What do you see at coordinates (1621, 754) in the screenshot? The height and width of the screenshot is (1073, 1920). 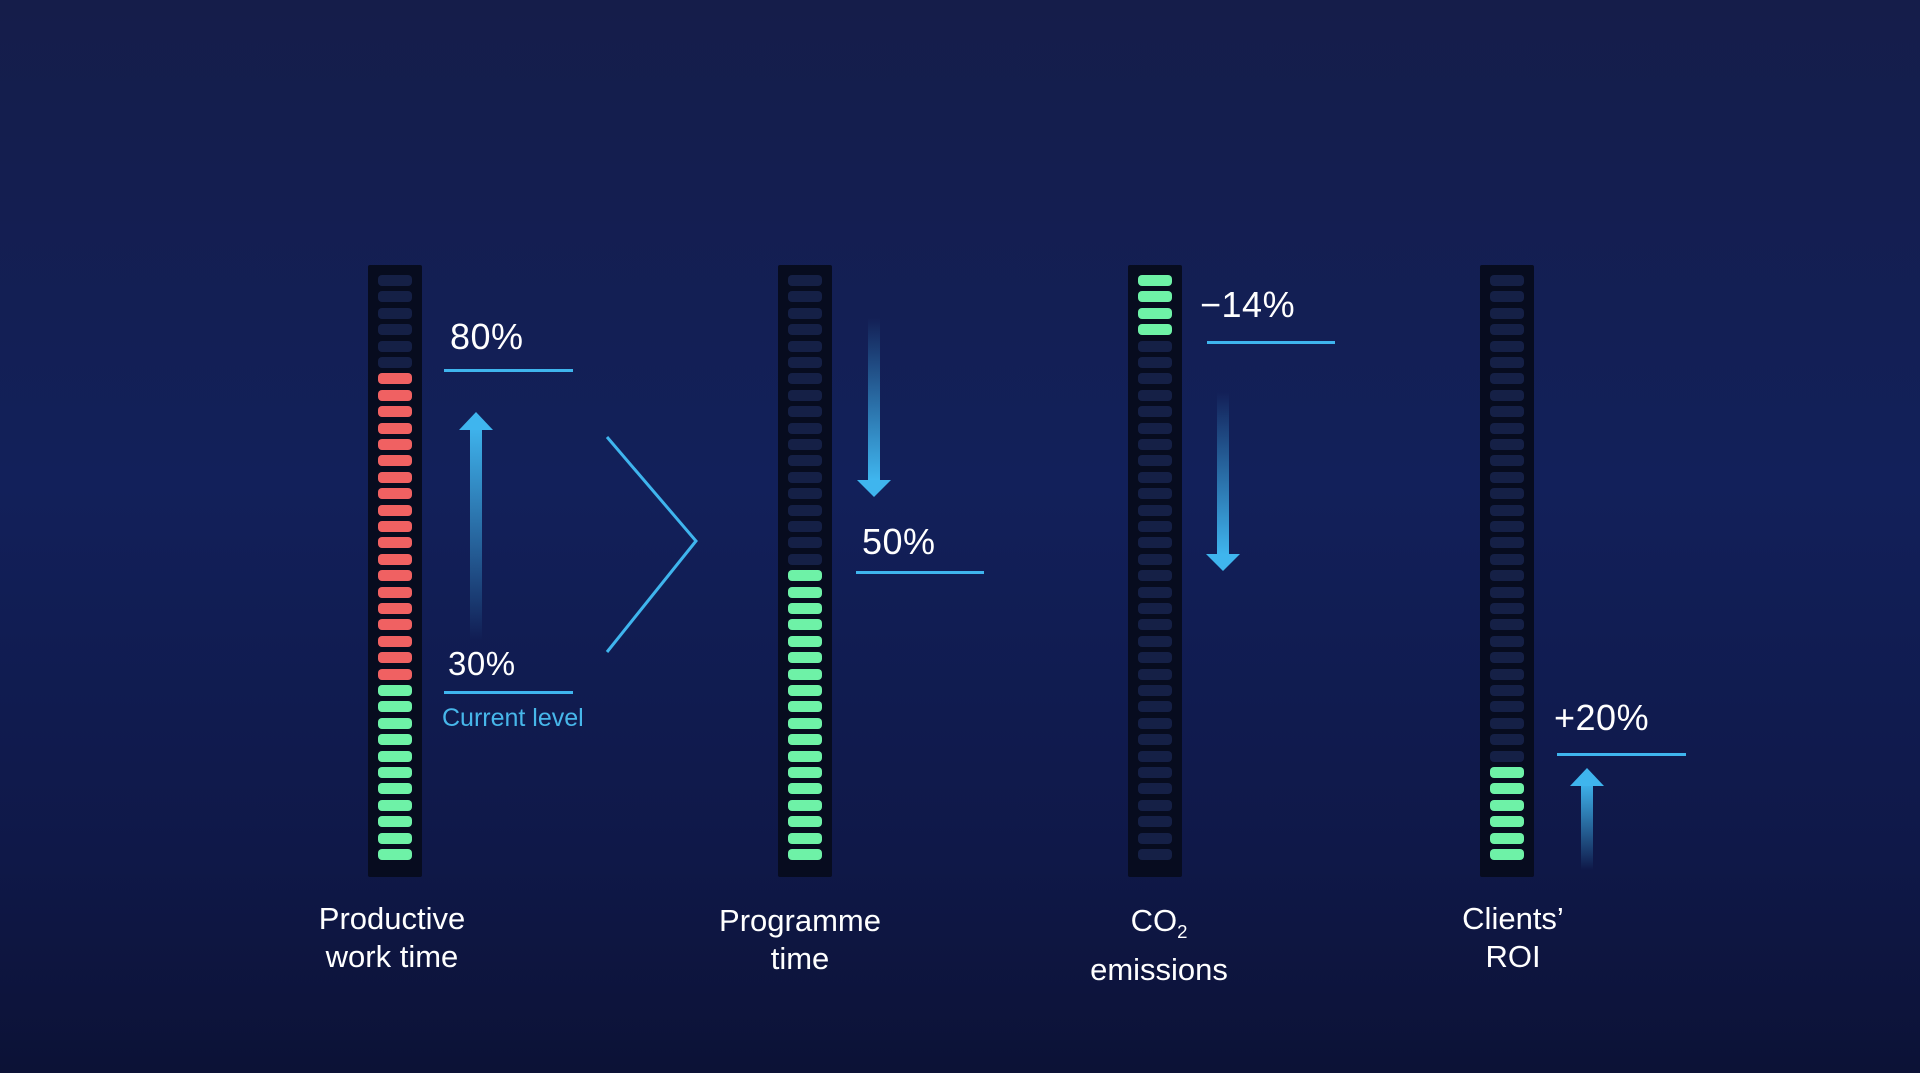 I see `target-line-roi` at bounding box center [1621, 754].